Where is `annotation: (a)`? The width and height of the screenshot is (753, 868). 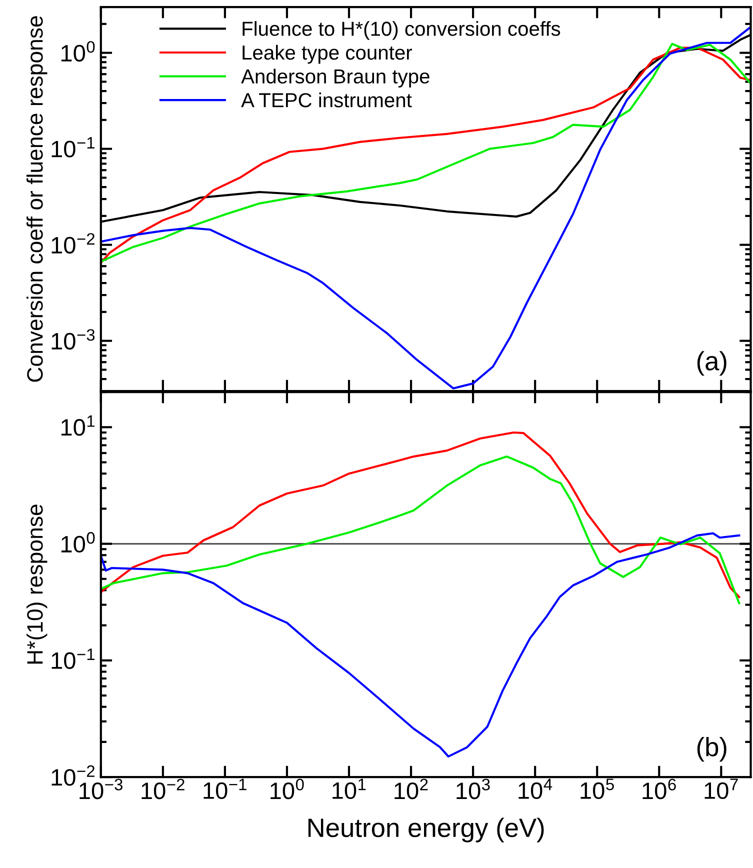 annotation: (a) is located at coordinates (711, 363).